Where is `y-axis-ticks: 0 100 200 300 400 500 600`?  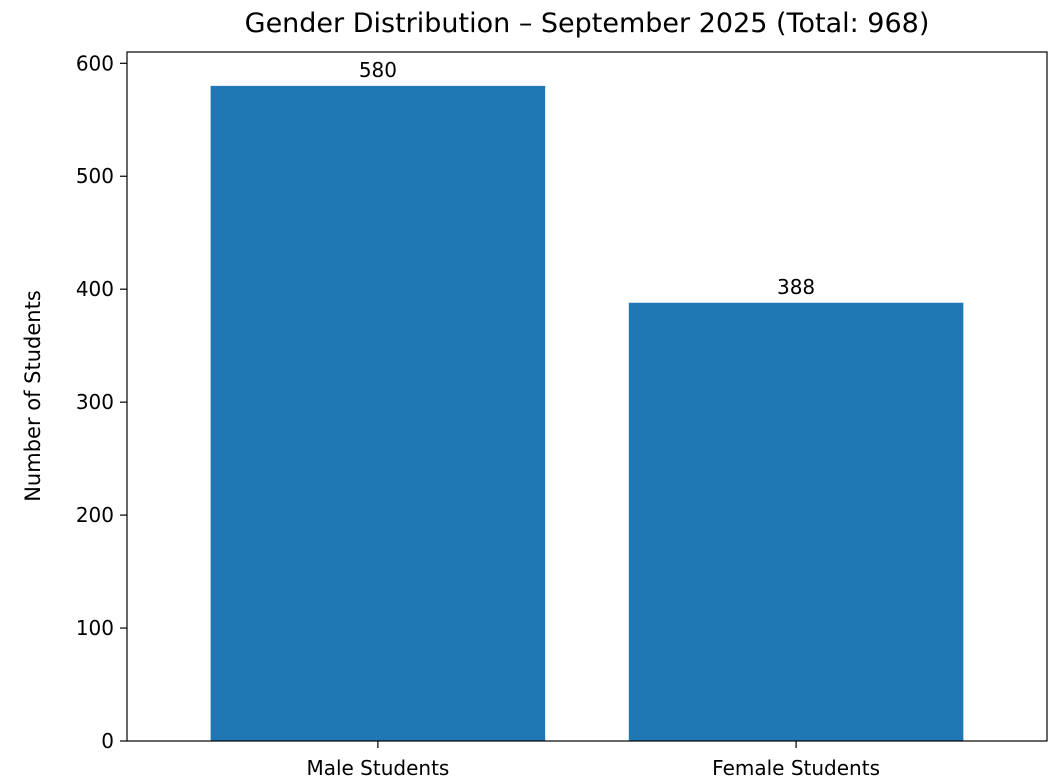 y-axis-ticks: 0 100 200 300 400 500 600 is located at coordinates (101, 402).